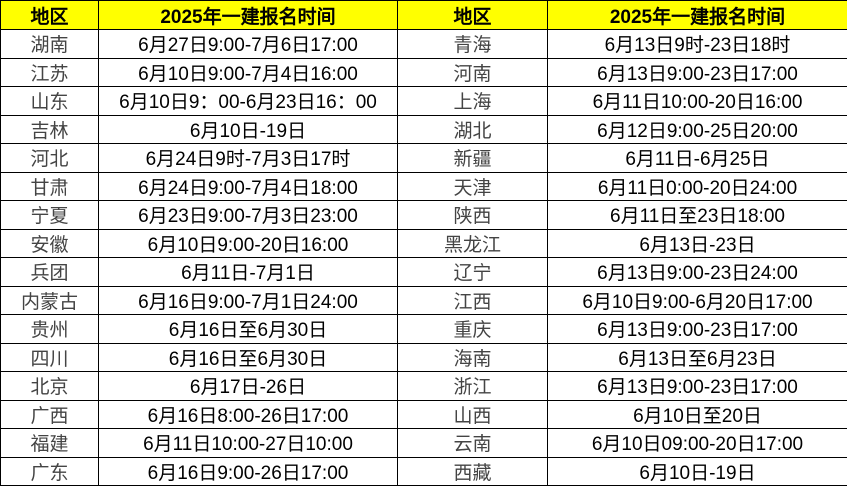 Image resolution: width=847 pixels, height=494 pixels. I want to click on region-cell: 青海, so click(472, 44).